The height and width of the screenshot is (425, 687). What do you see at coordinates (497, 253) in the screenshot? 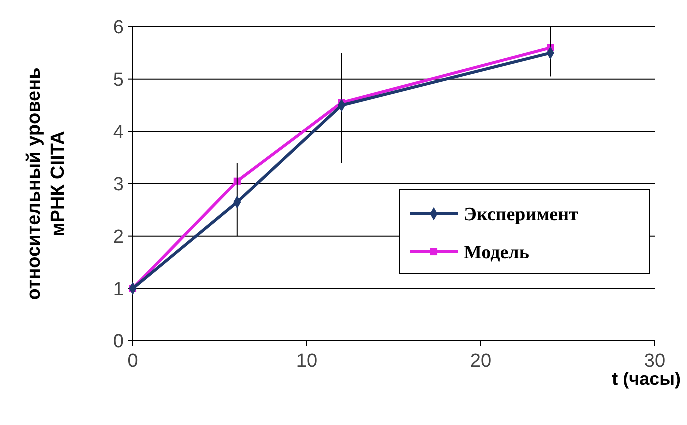
I see `legend-label: Модель` at bounding box center [497, 253].